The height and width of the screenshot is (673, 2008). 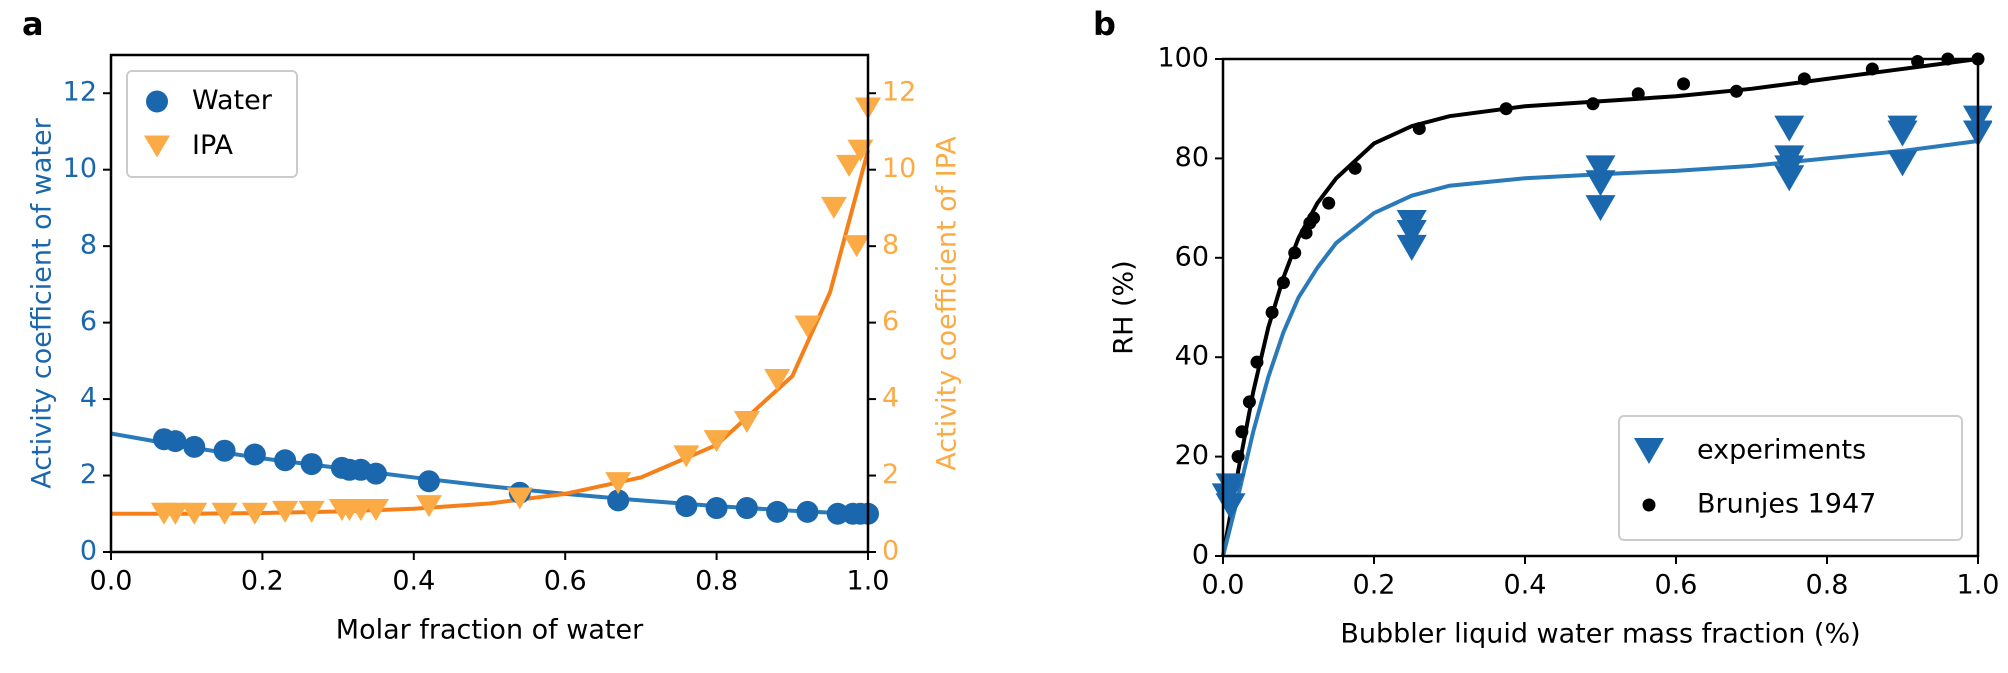 What do you see at coordinates (1192, 157) in the screenshot?
I see `y-tick-label: 80` at bounding box center [1192, 157].